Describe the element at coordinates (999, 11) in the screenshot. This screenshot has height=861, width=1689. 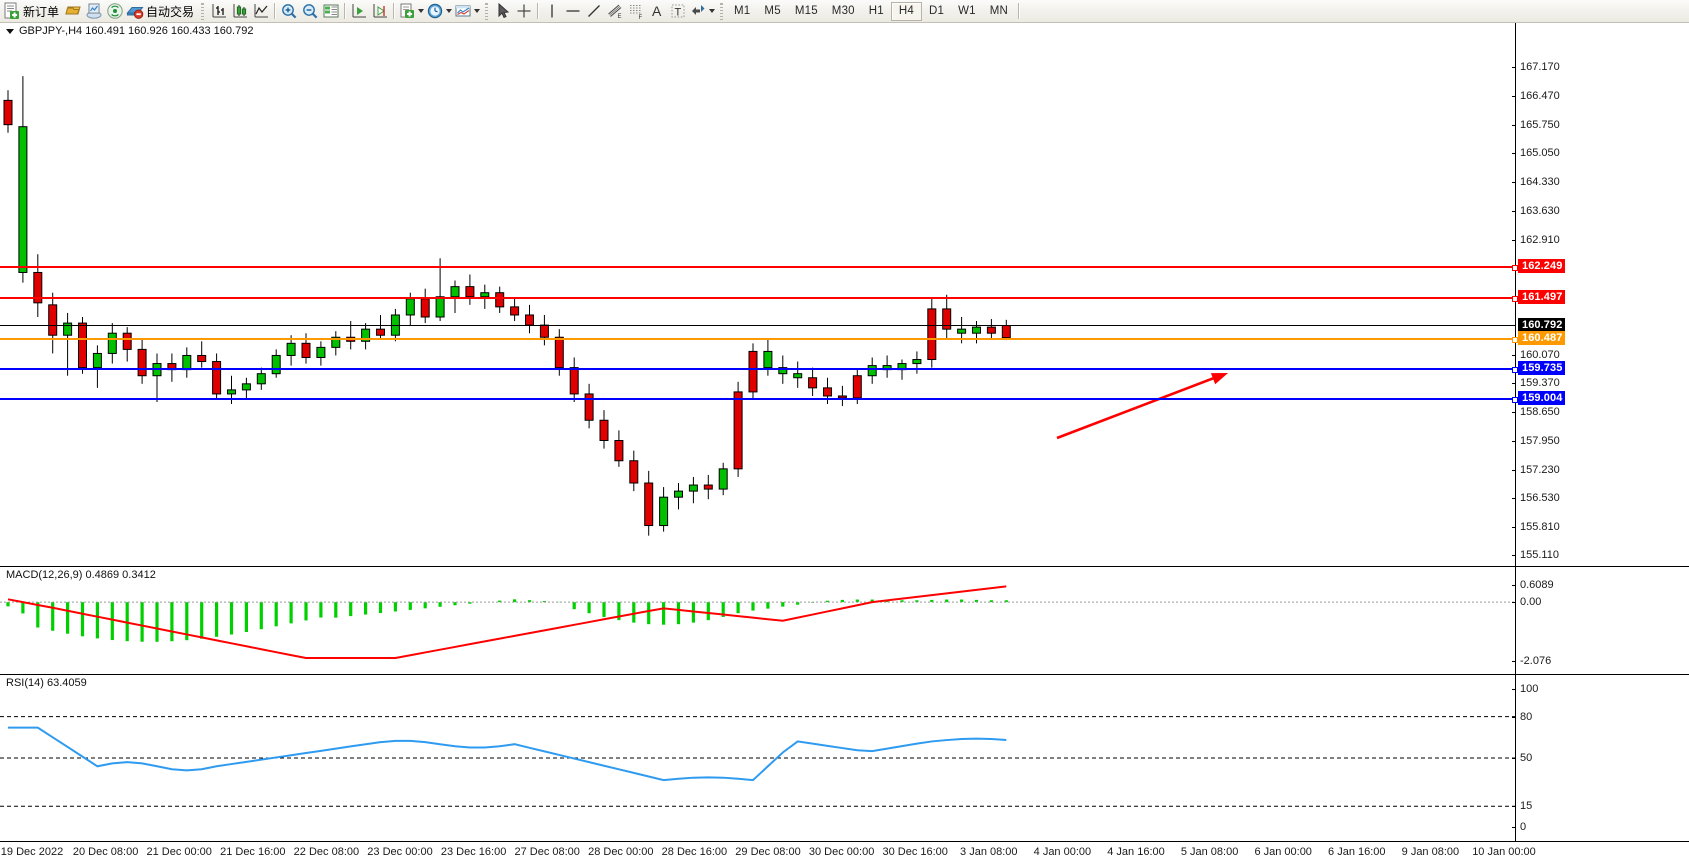
I see `timeframe-mn: MN` at that location.